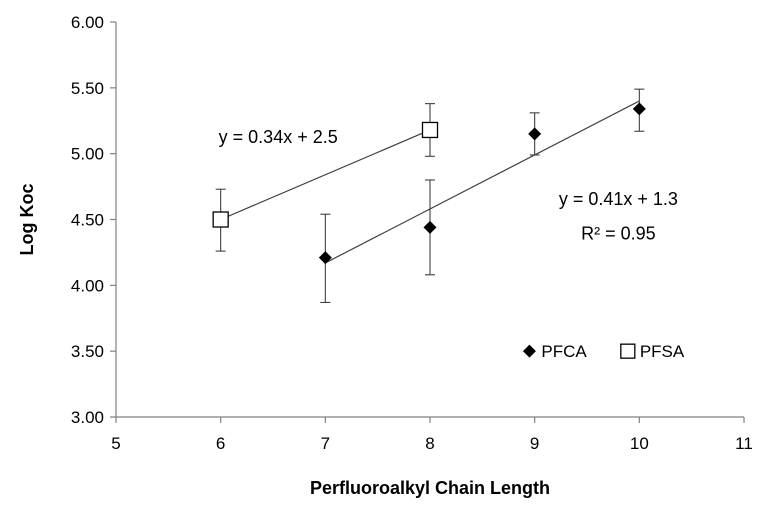 The height and width of the screenshot is (507, 764). I want to click on y-tick-label: 5.50, so click(87, 88).